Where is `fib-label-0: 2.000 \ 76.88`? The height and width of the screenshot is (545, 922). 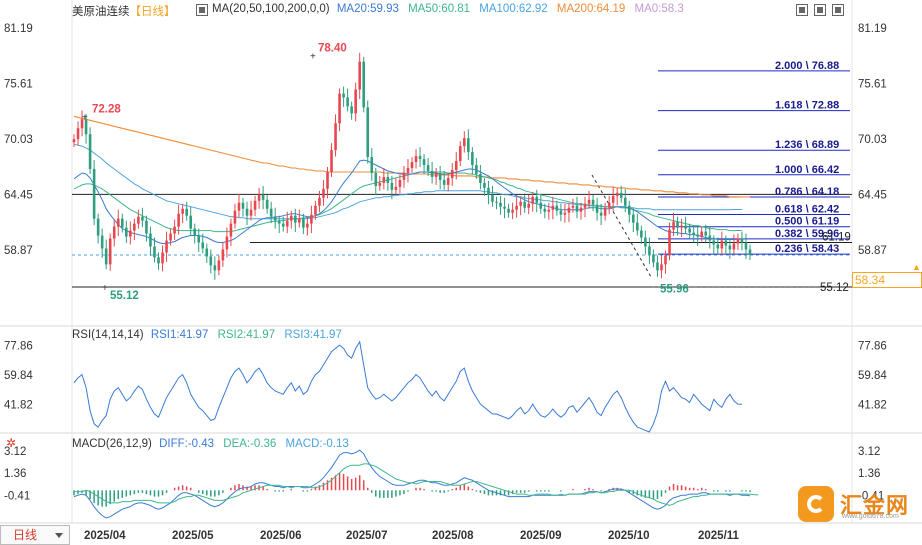 fib-label-0: 2.000 \ 76.88 is located at coordinates (807, 66).